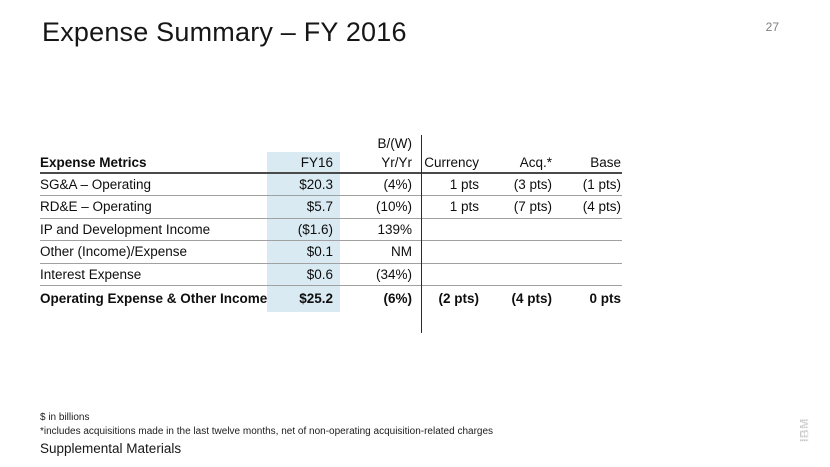 The width and height of the screenshot is (830, 467). What do you see at coordinates (303, 184) in the screenshot?
I see `fy16-value: $20.3` at bounding box center [303, 184].